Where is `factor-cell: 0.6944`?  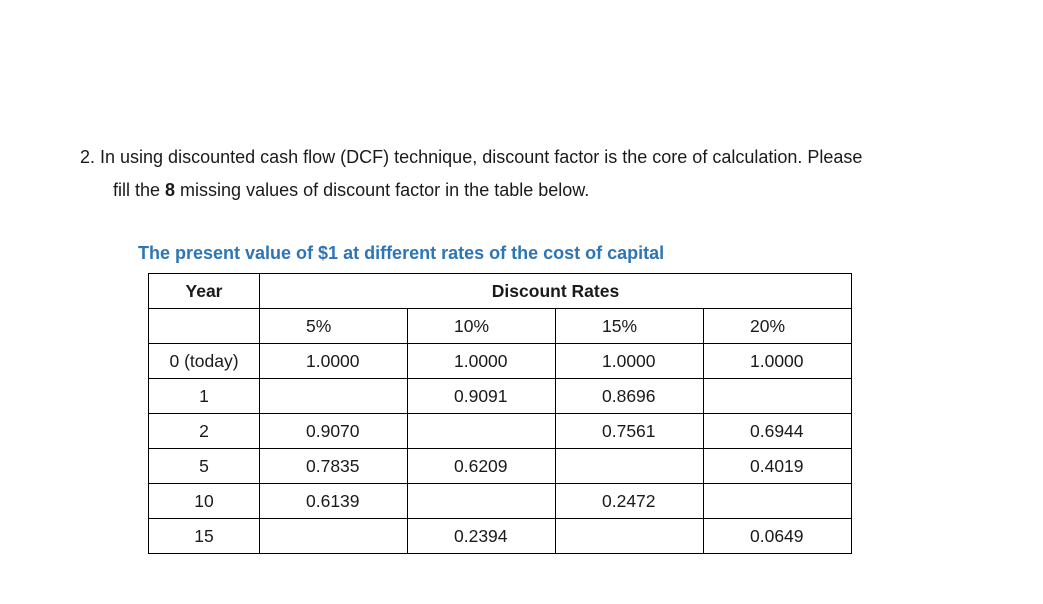
factor-cell: 0.6944 is located at coordinates (777, 431).